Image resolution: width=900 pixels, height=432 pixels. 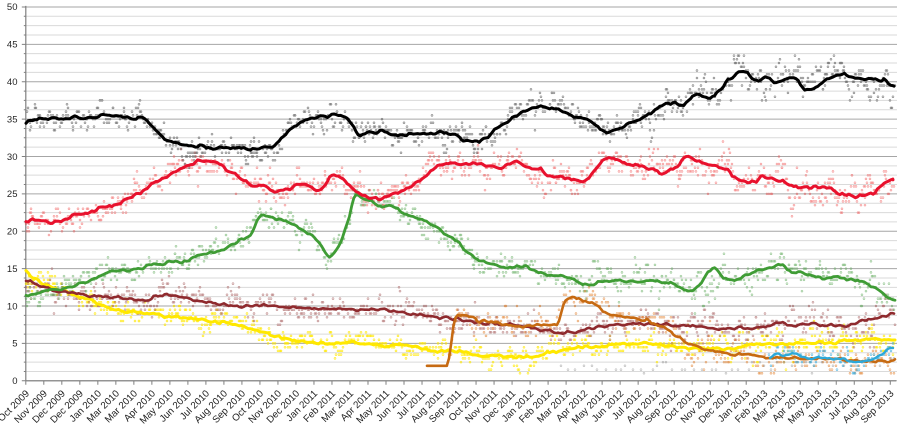 What do you see at coordinates (12, 119) in the screenshot?
I see `svg-text: 35` at bounding box center [12, 119].